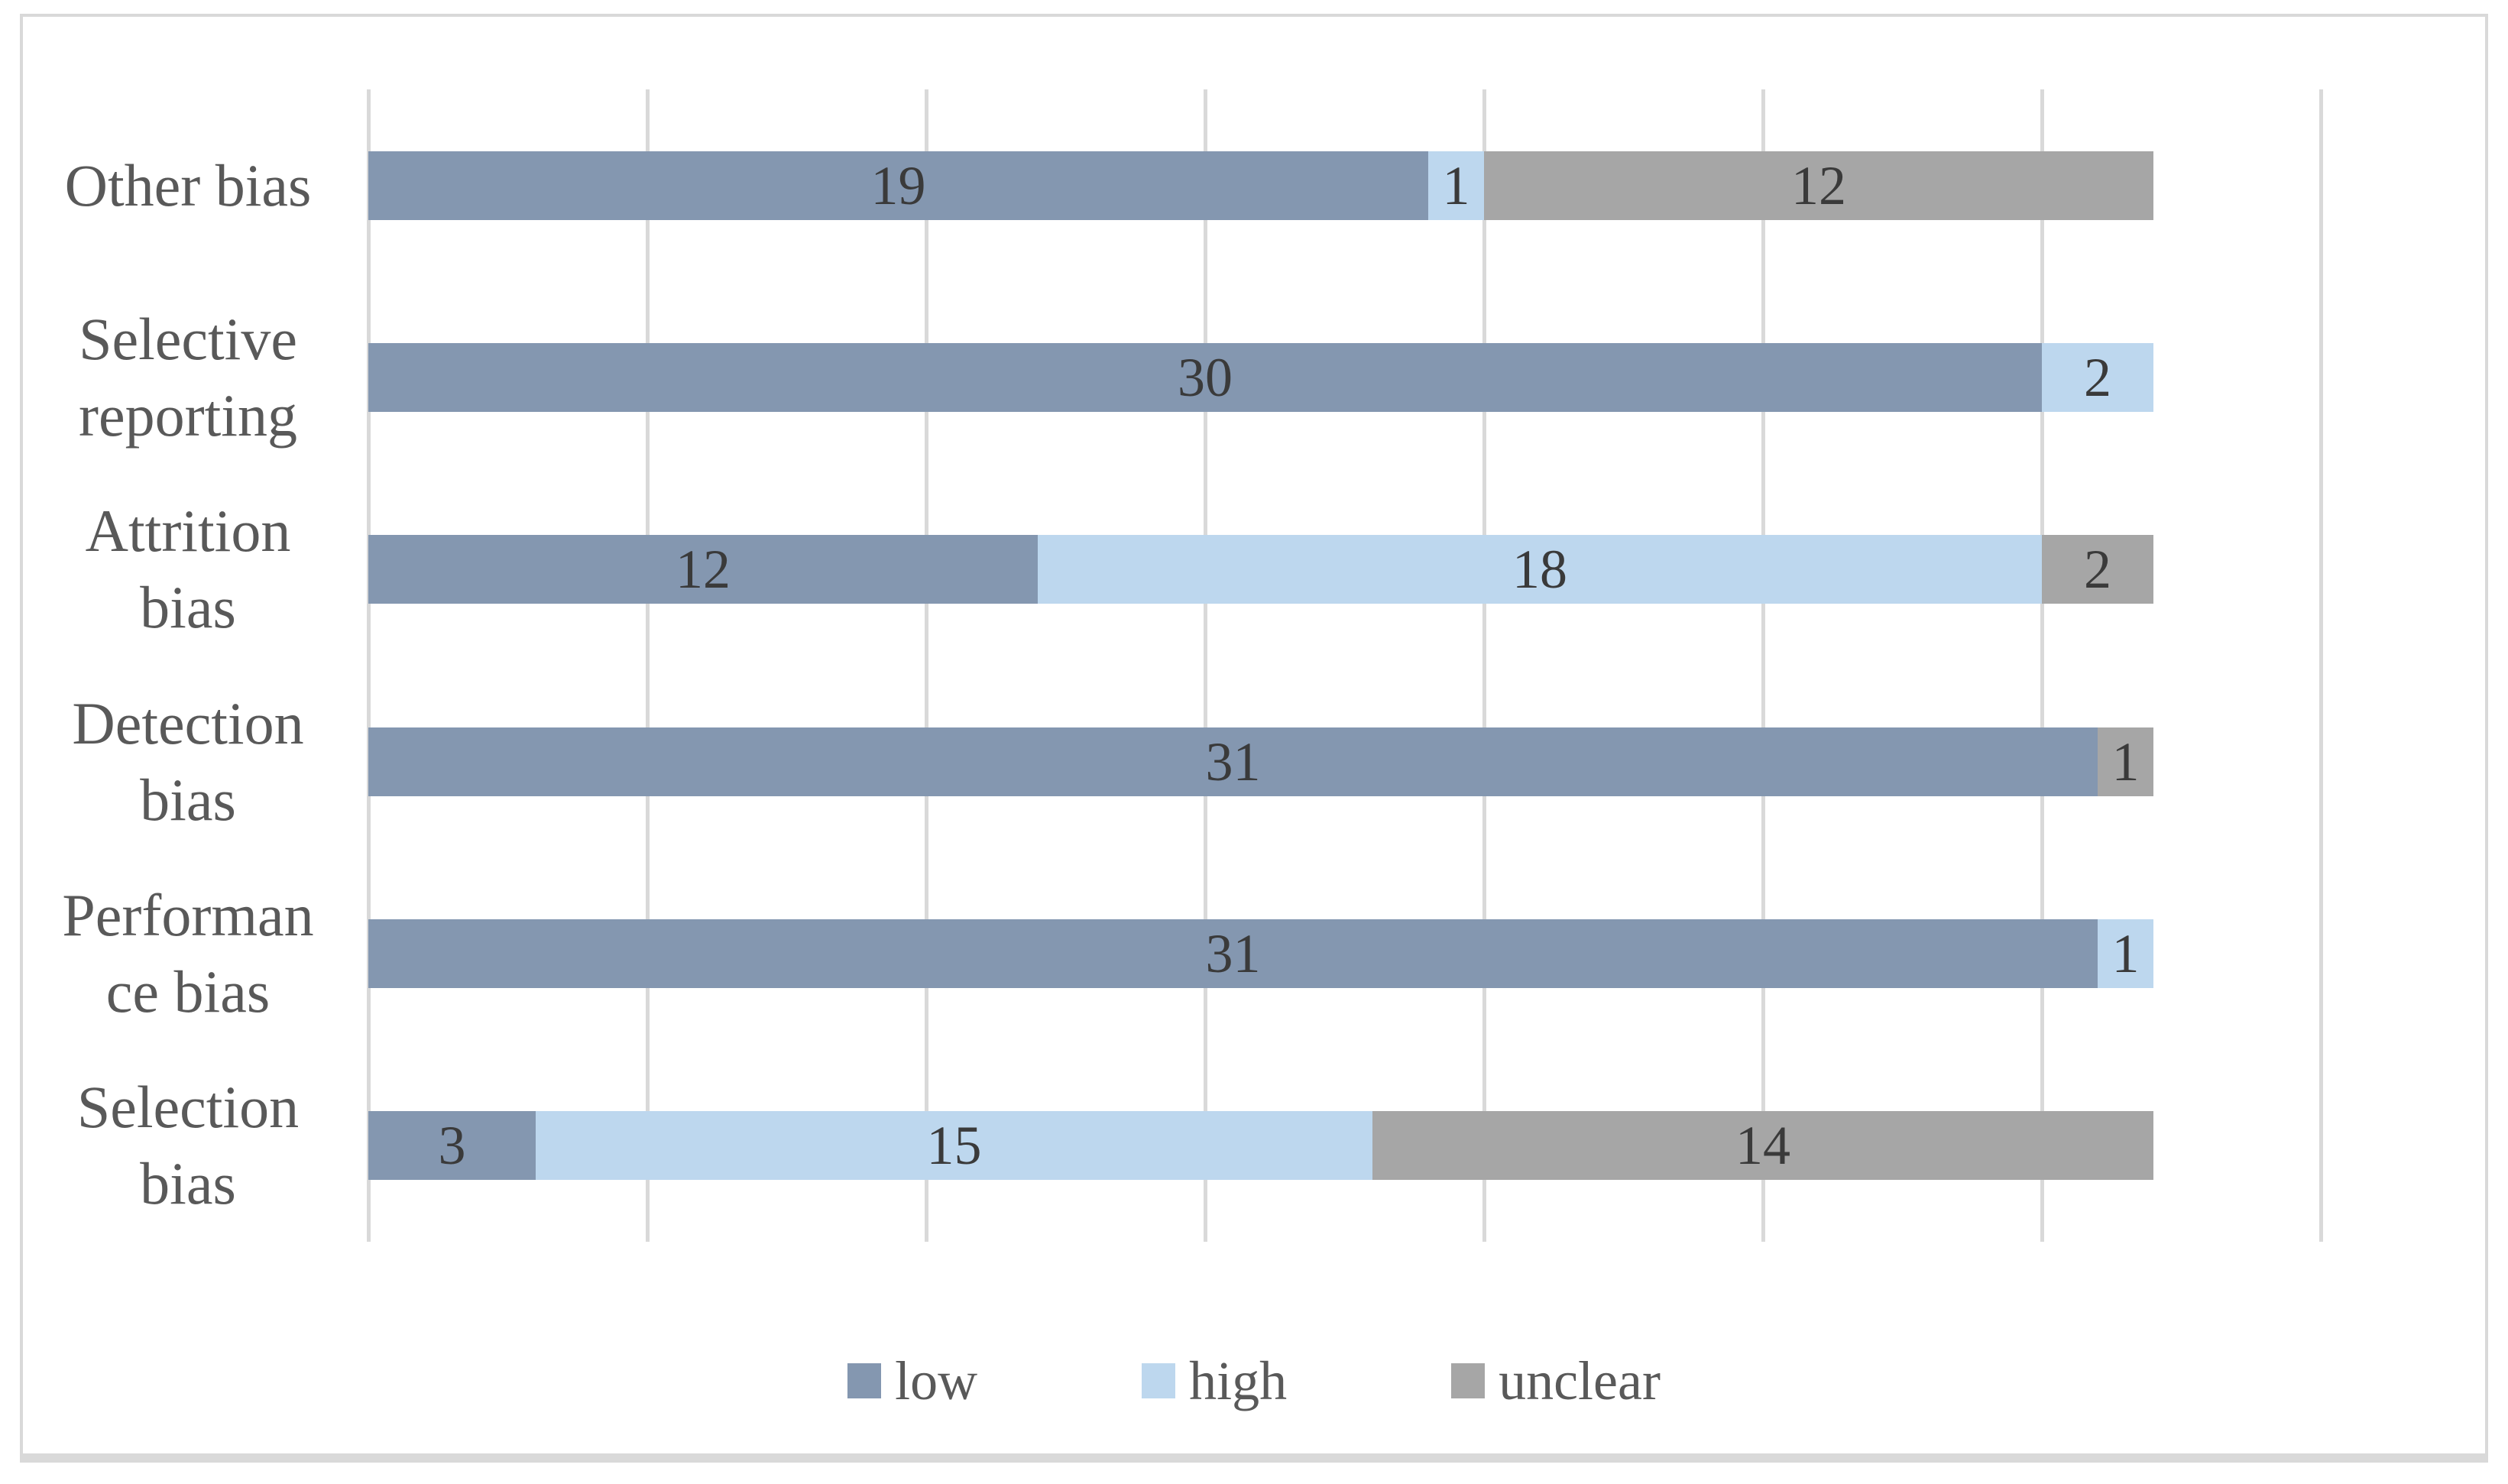 The width and height of the screenshot is (2508, 1484). I want to click on category-label-line: Detection, so click(188, 723).